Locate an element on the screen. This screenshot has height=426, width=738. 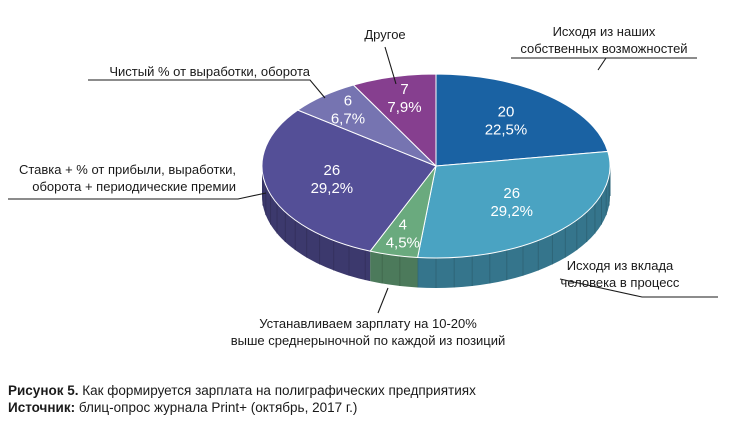
category-label: Устанавливаем зарплату на 10-20% is located at coordinates (368, 323).